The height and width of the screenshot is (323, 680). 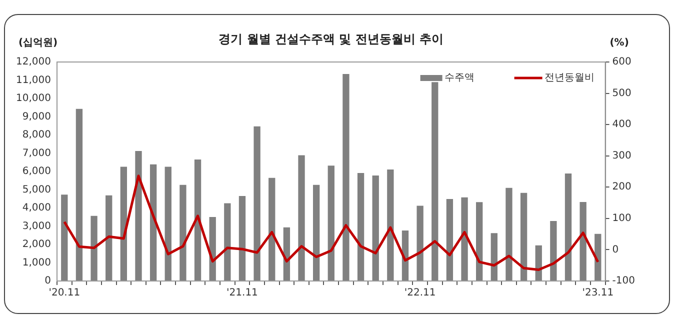 What do you see at coordinates (619, 43) in the screenshot?
I see `y2-axis-title: (%)` at bounding box center [619, 43].